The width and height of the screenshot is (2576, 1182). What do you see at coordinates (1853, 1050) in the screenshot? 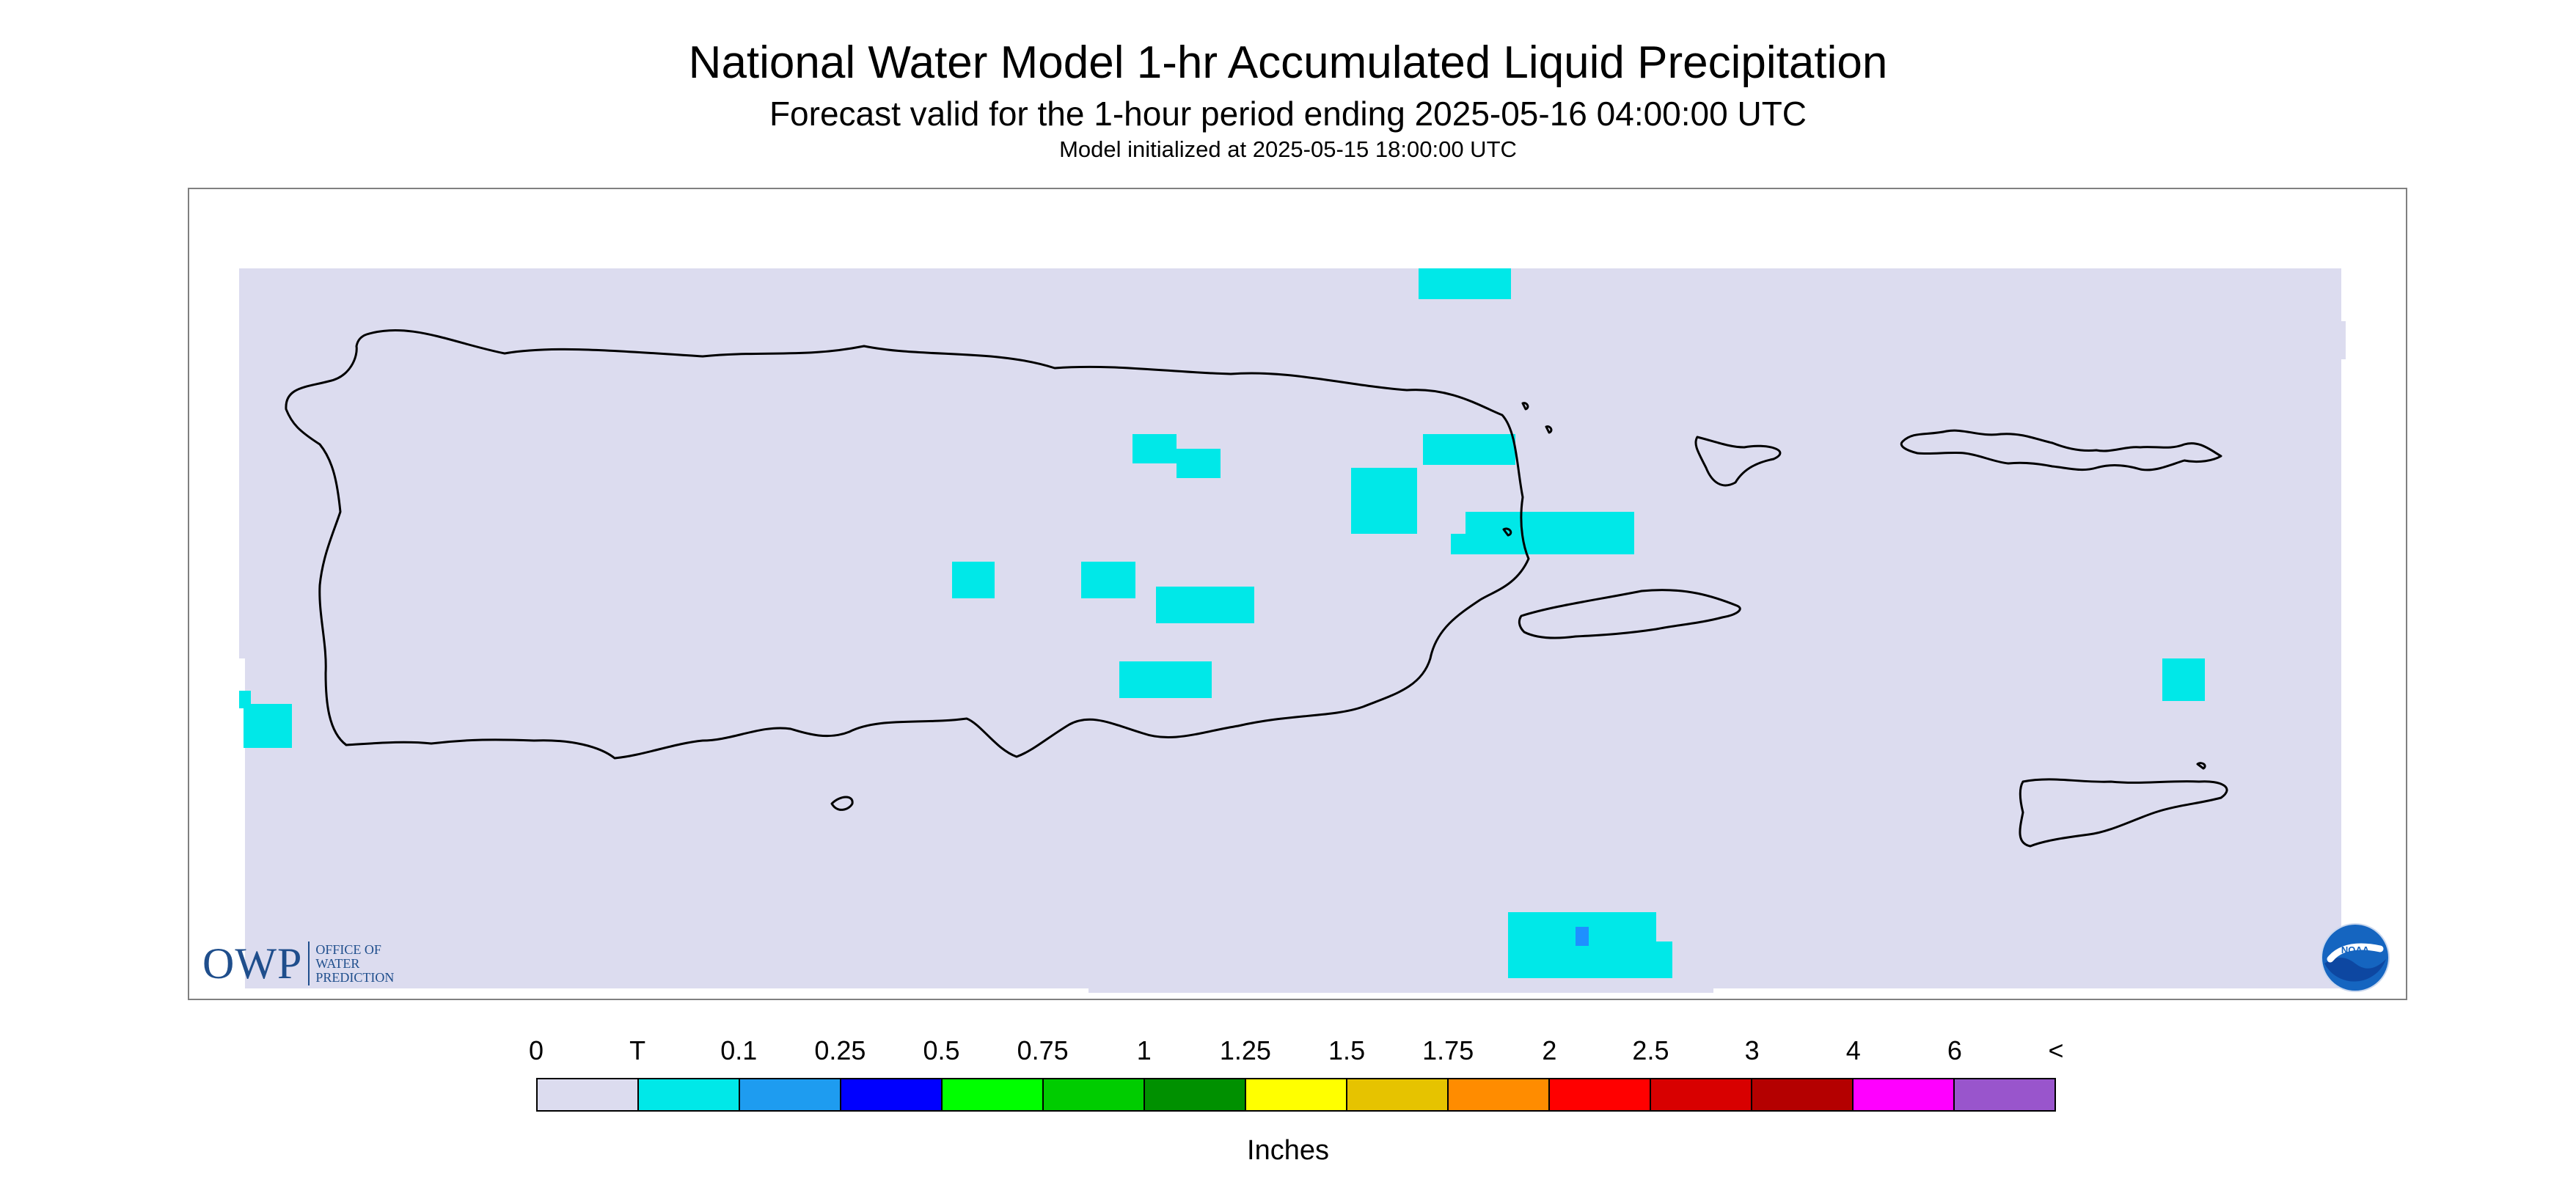
I see `colorbar-tick-label: 4` at bounding box center [1853, 1050].